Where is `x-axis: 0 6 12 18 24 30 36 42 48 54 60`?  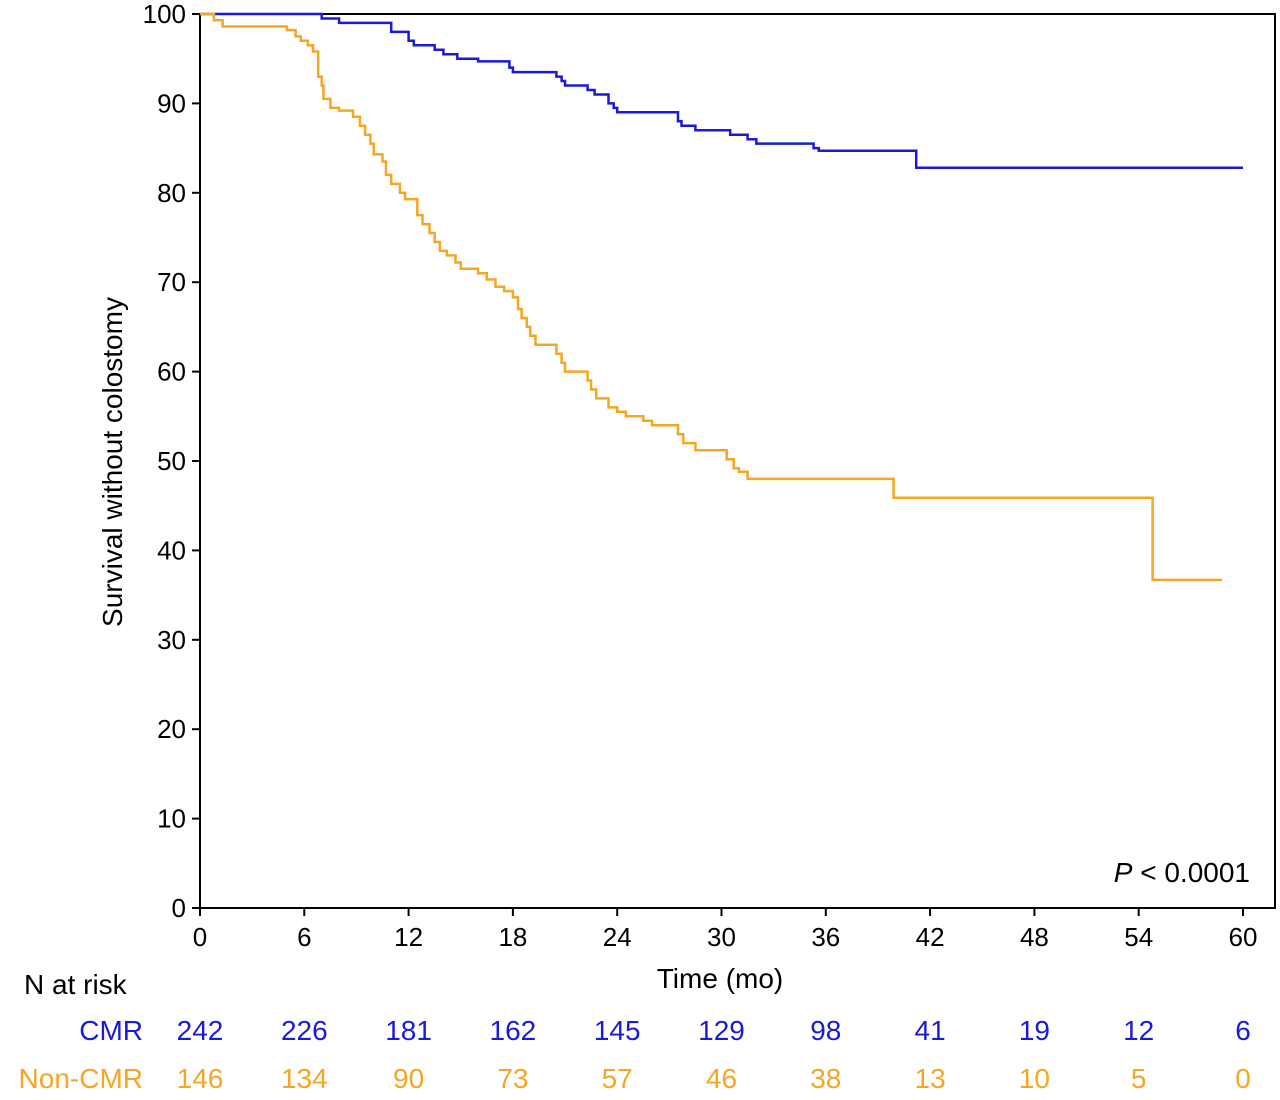
x-axis: 0 6 12 18 24 30 36 42 48 54 60 is located at coordinates (725, 930).